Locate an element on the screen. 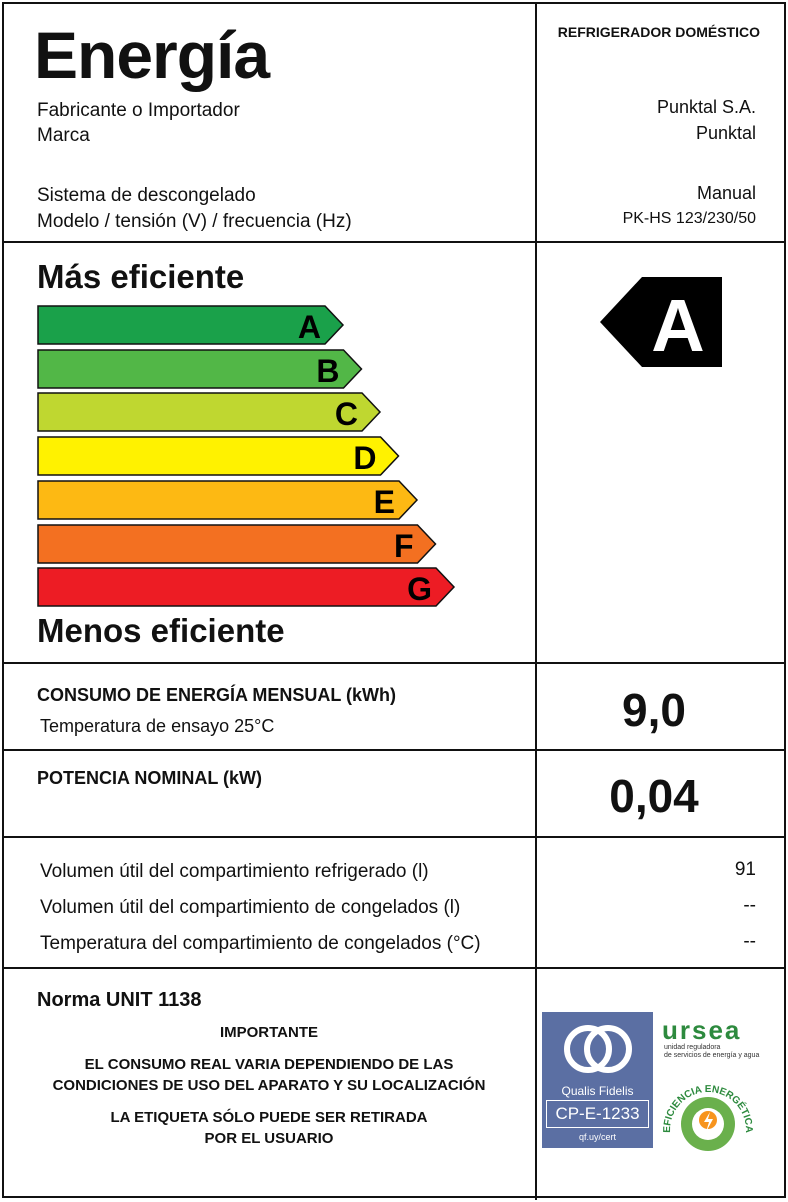 The width and height of the screenshot is (788, 1202). manufacturer-label: Fabricante o Importador is located at coordinates (138, 110).